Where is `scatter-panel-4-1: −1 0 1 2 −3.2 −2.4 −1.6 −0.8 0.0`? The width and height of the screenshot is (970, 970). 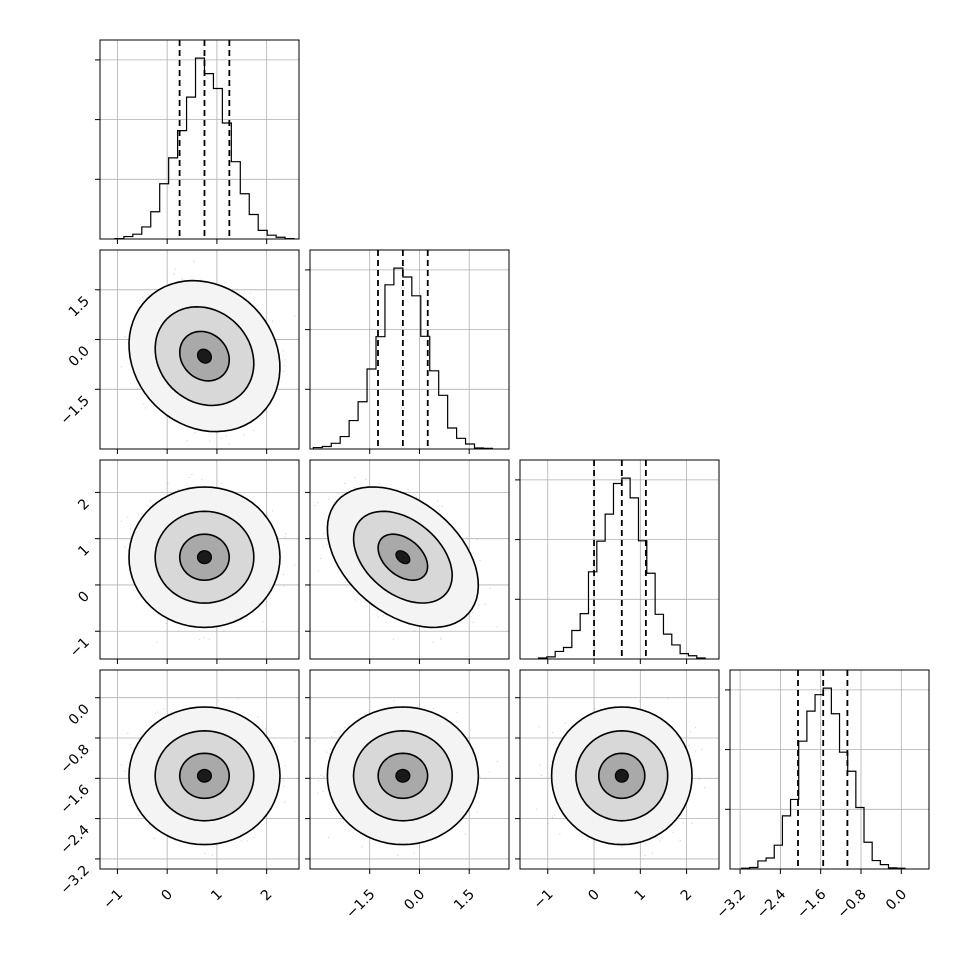
scatter-panel-4-1: −1 0 1 2 −3.2 −2.4 −1.6 −0.8 0.0 is located at coordinates (178, 791).